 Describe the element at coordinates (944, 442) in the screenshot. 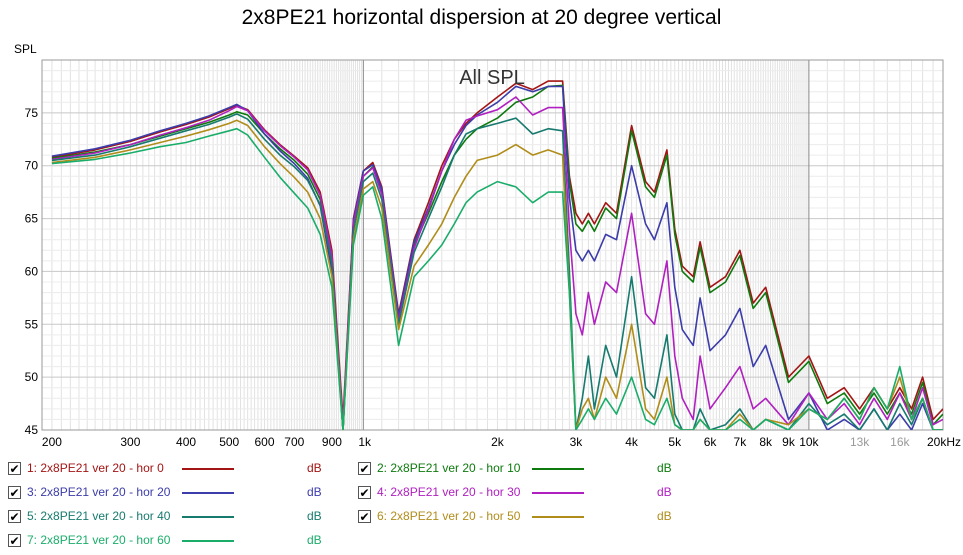

I see `x-tick-label: 20kHz` at that location.